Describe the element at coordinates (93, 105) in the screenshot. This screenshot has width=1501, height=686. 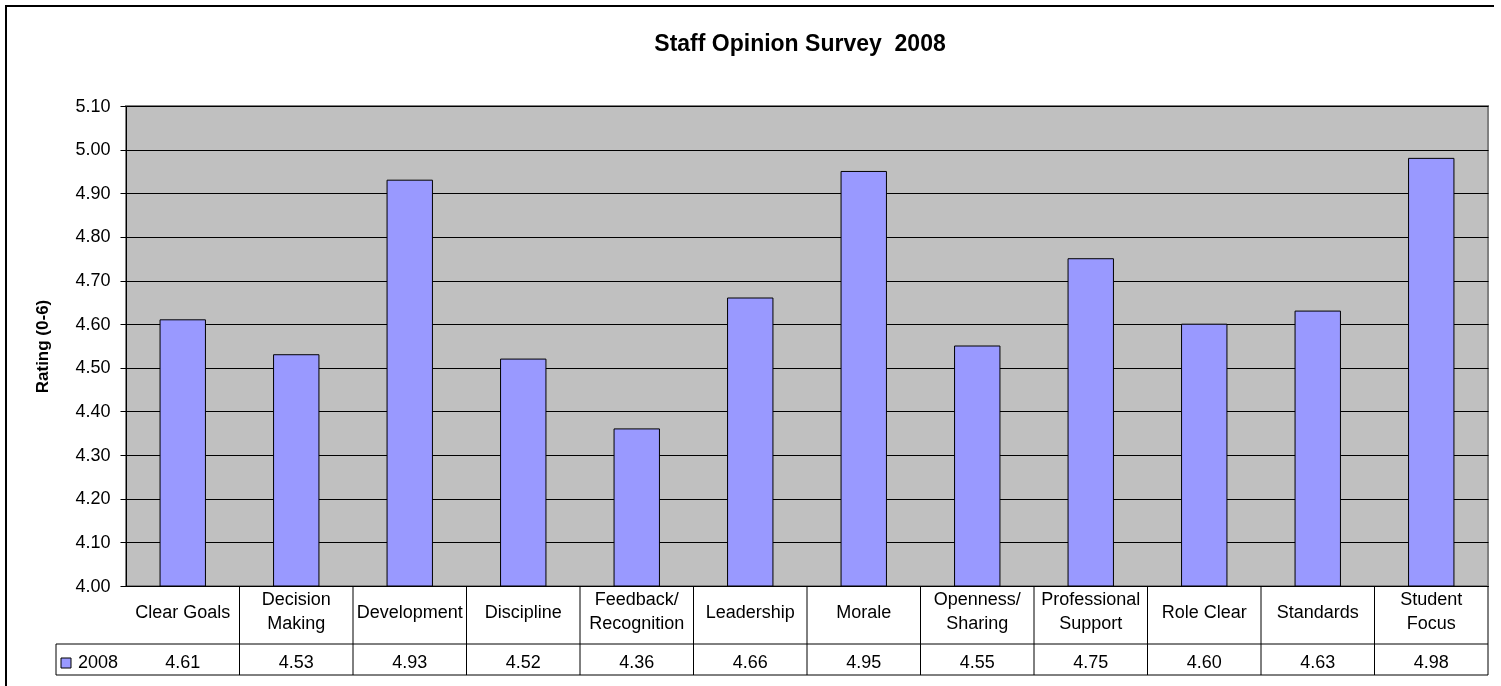
I see `y-tick-label: 5.10` at that location.